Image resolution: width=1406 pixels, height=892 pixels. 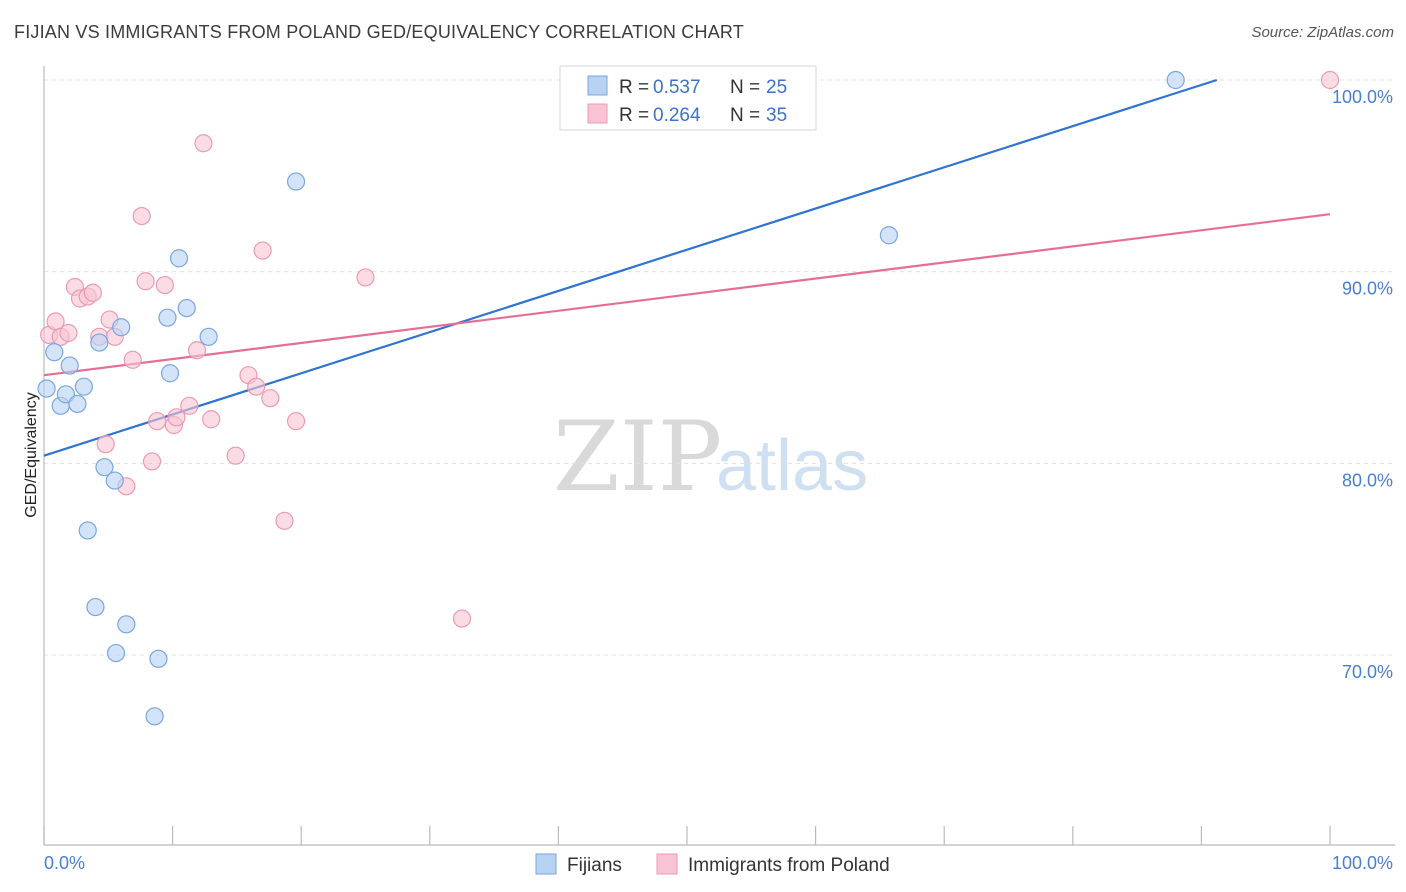 I want to click on legend-swatch-fijians, so click(x=597, y=85).